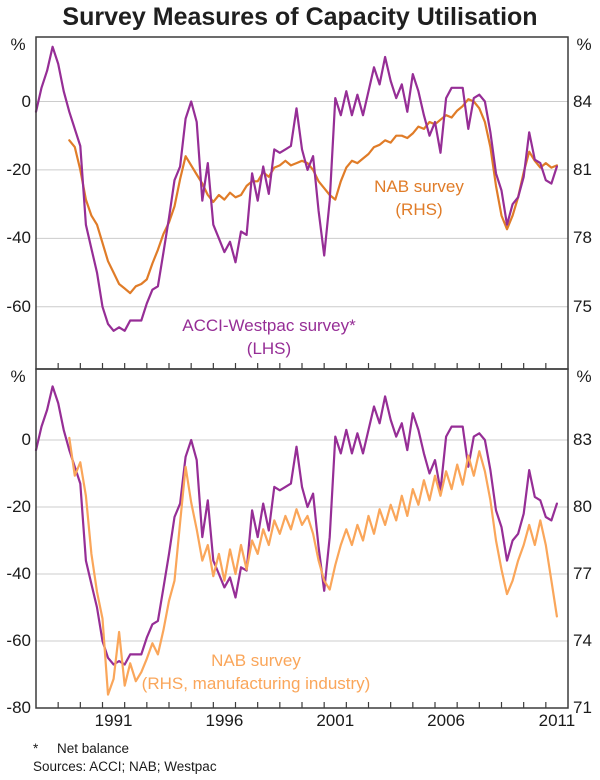  I want to click on top-panel-left-unit-label: %, so click(18, 44).